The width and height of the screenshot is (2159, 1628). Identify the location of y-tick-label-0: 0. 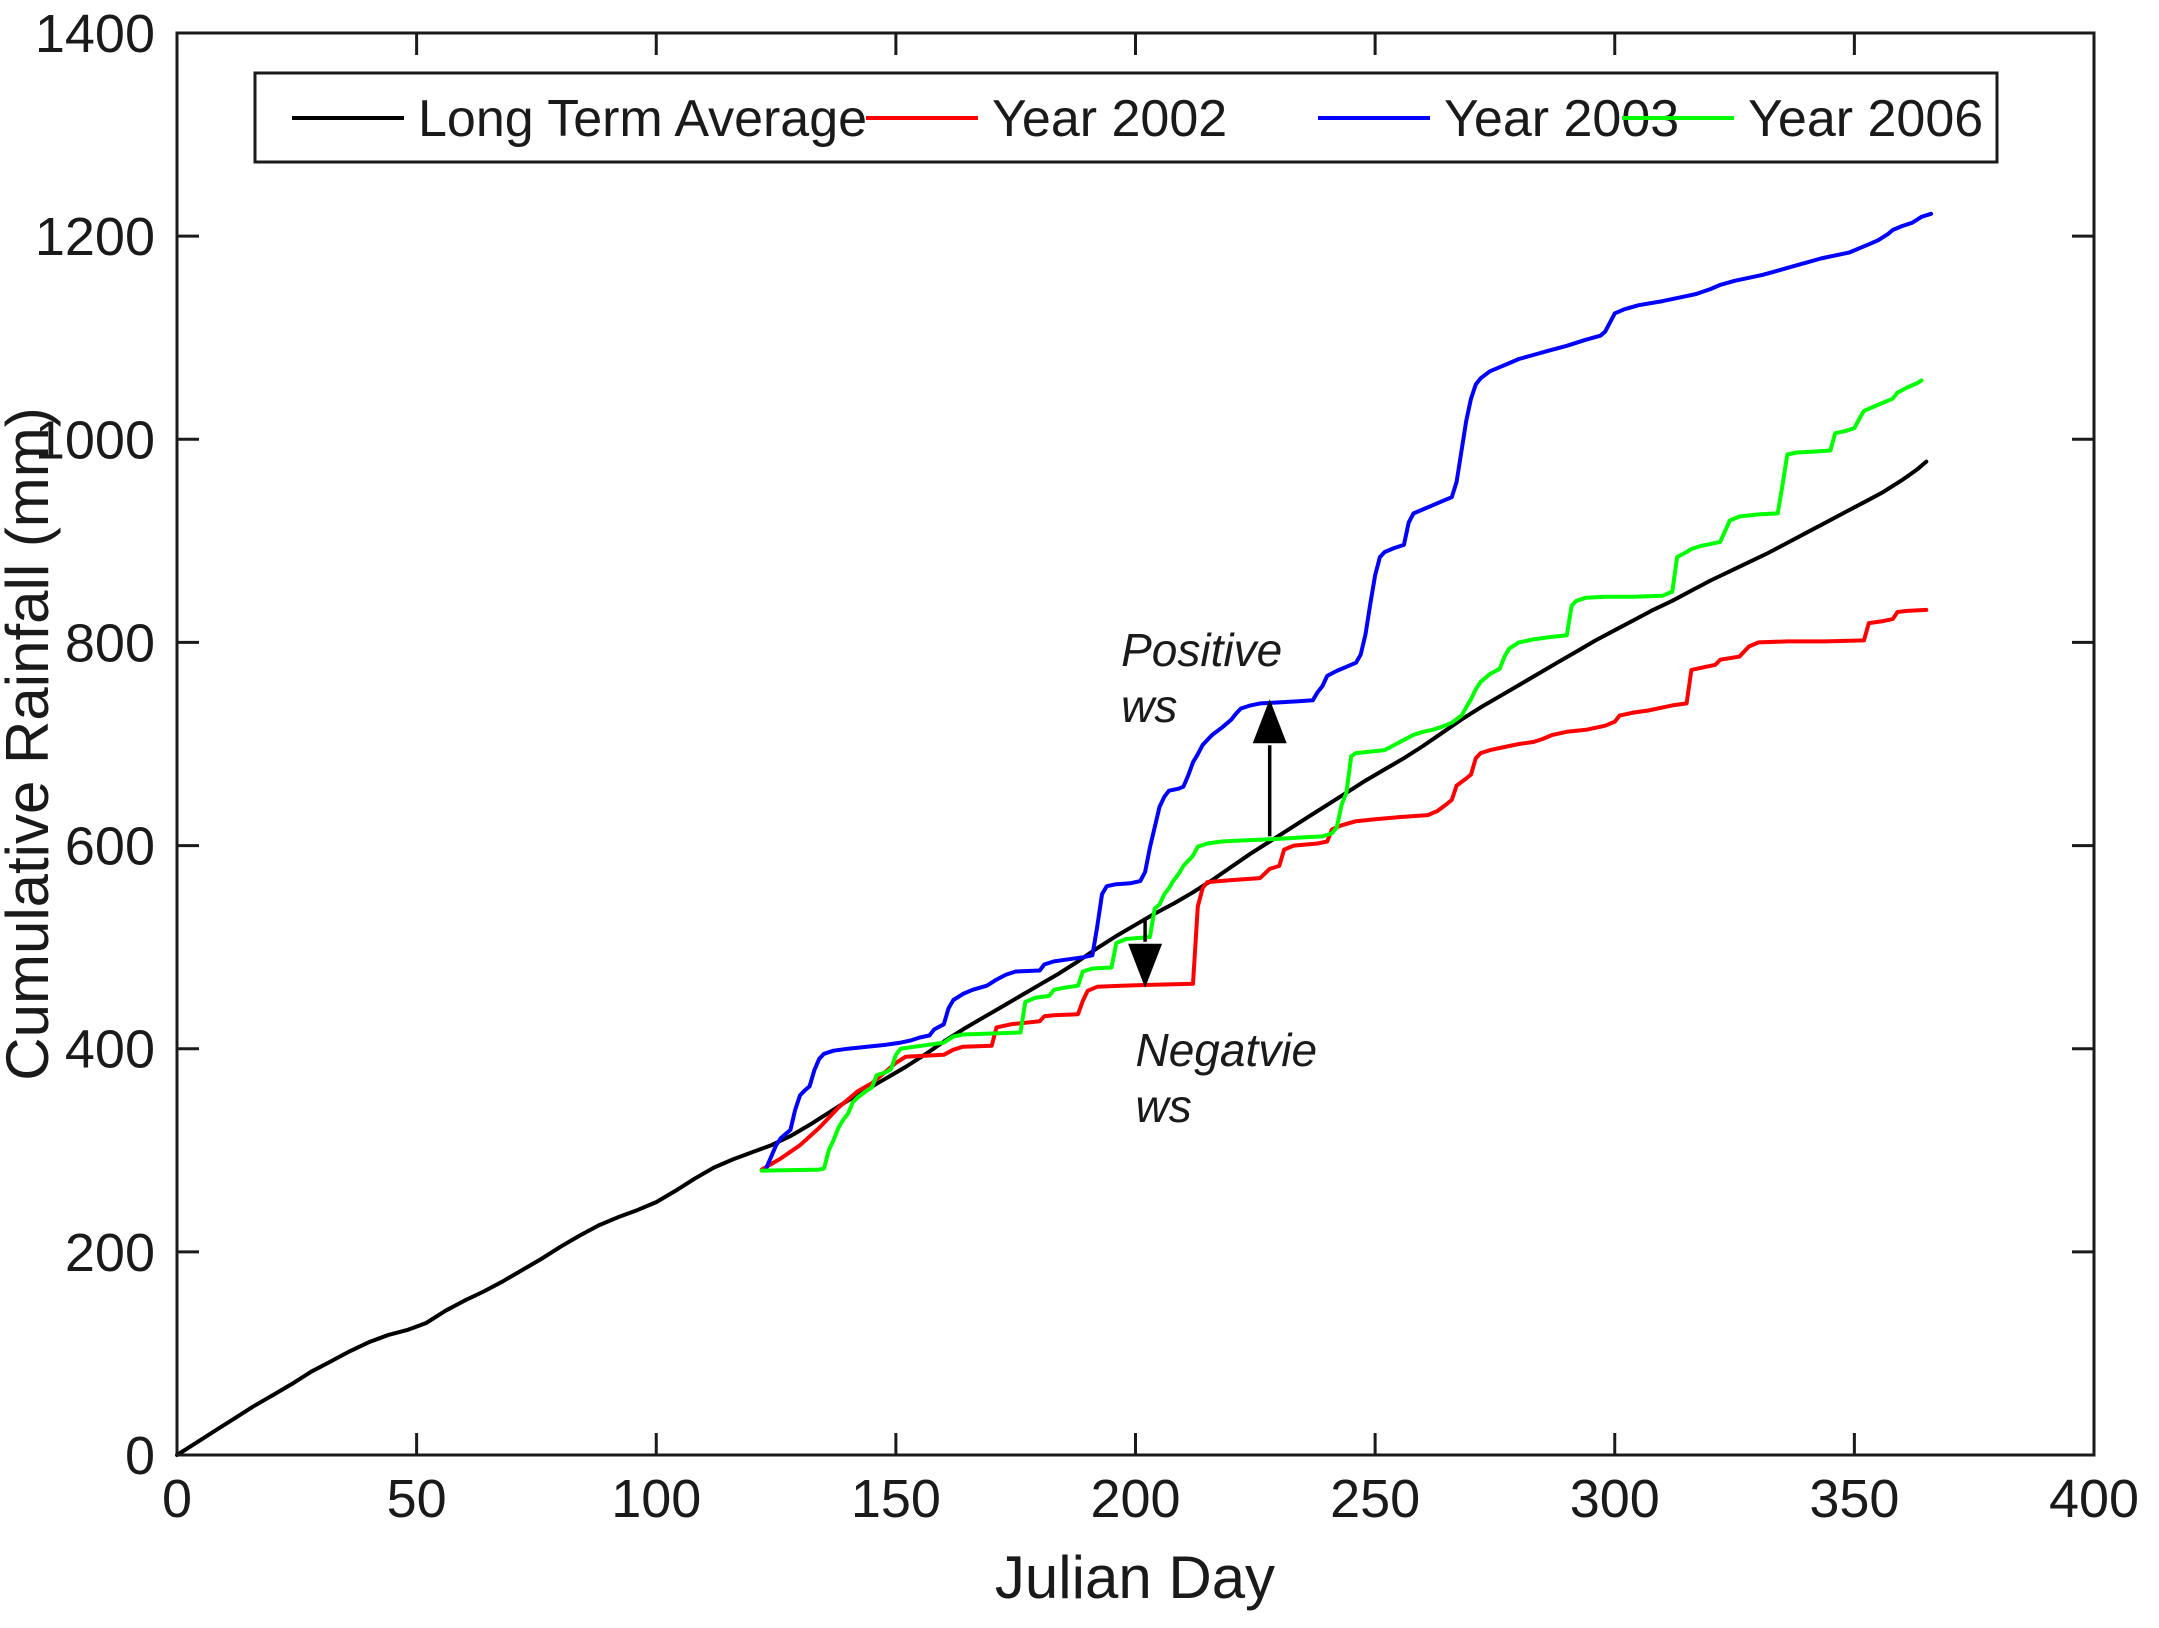
(140, 1456).